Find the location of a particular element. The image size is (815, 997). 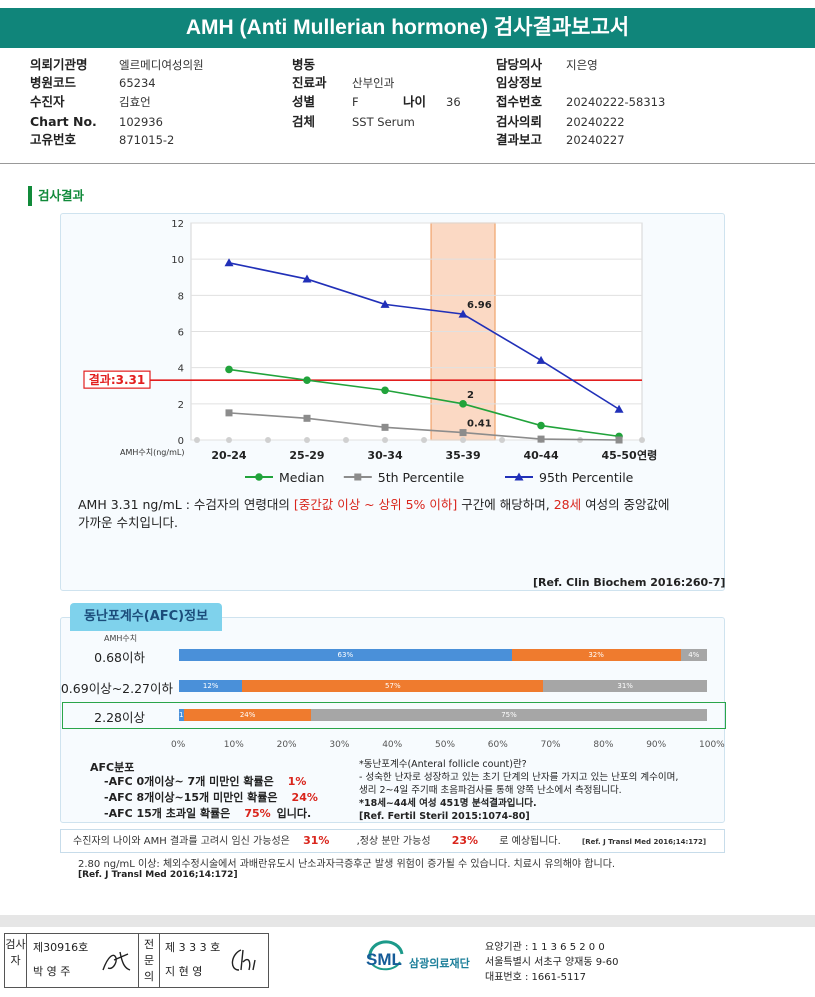

legend-label: 95th Percentile is located at coordinates (586, 477).